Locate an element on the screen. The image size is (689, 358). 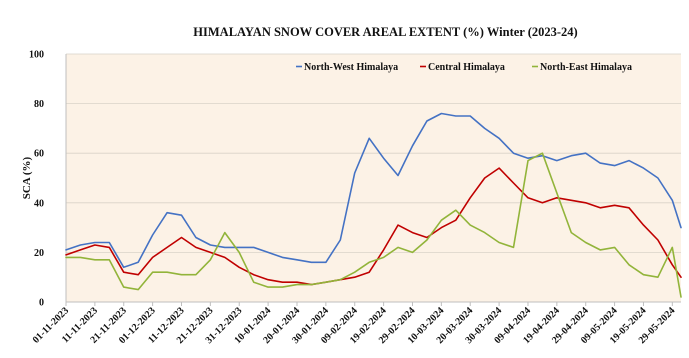
y-tick-label: 80 is located at coordinates (39, 104).